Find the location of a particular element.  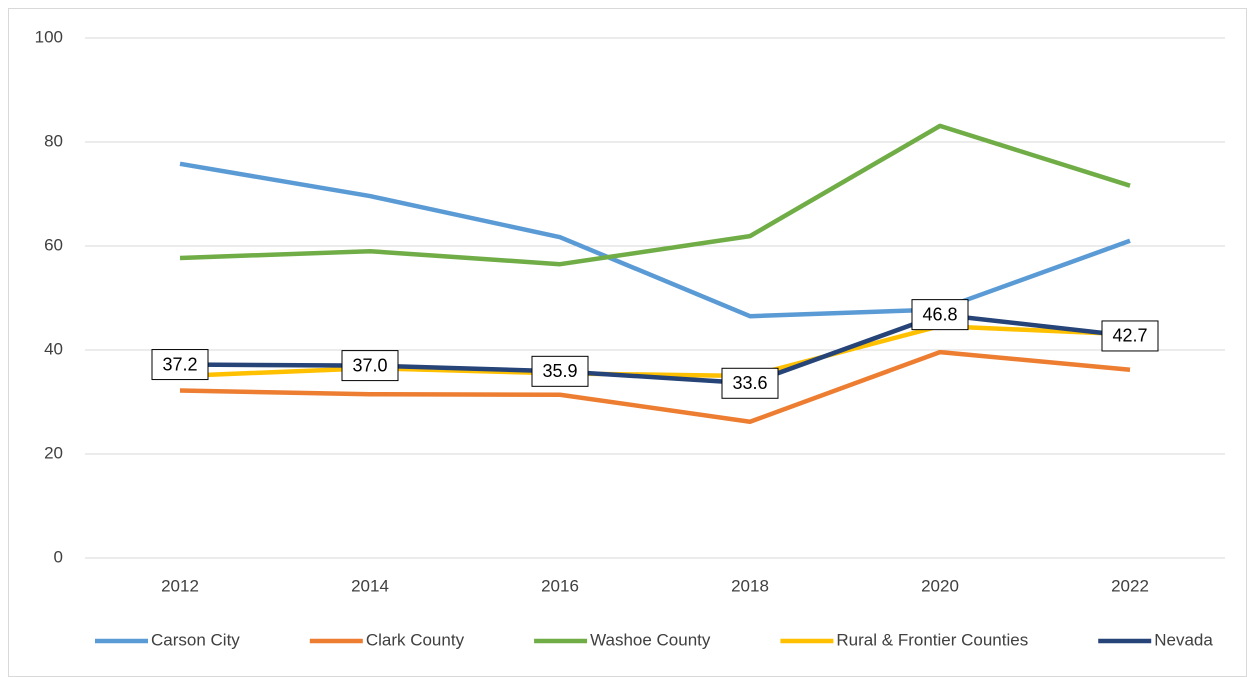

data-label: 37.2 is located at coordinates (179, 364).